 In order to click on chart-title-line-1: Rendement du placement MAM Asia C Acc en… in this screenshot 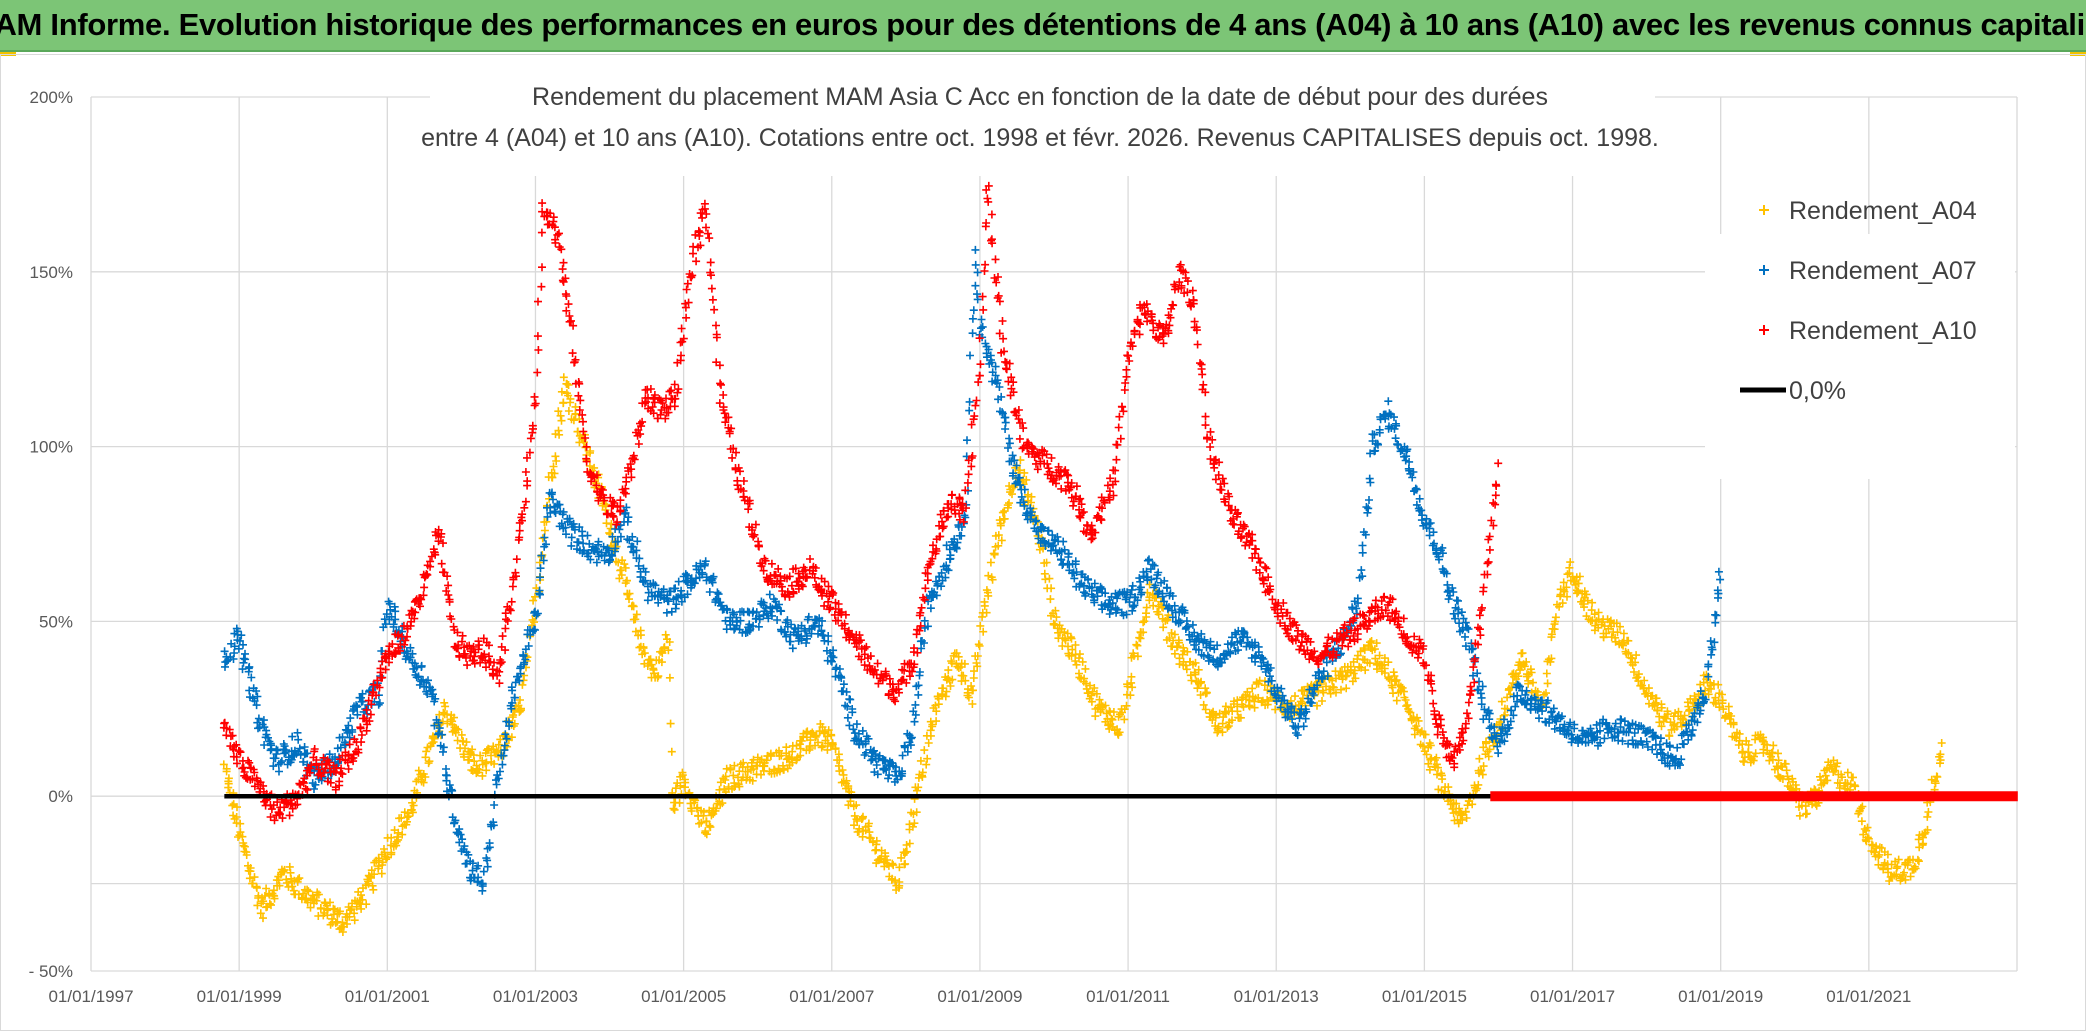, I will do `click(1040, 97)`.